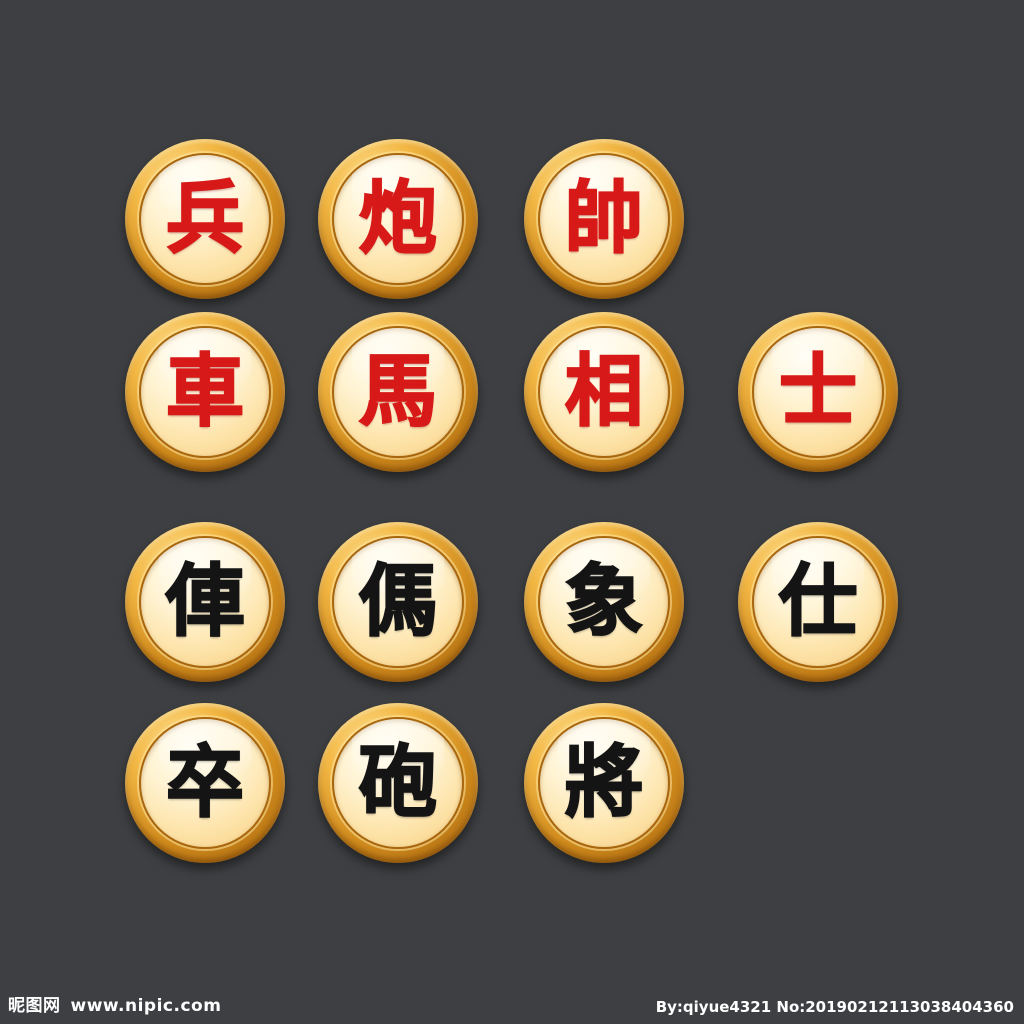 The height and width of the screenshot is (1024, 1024). I want to click on piece-character: 帥, so click(604, 219).